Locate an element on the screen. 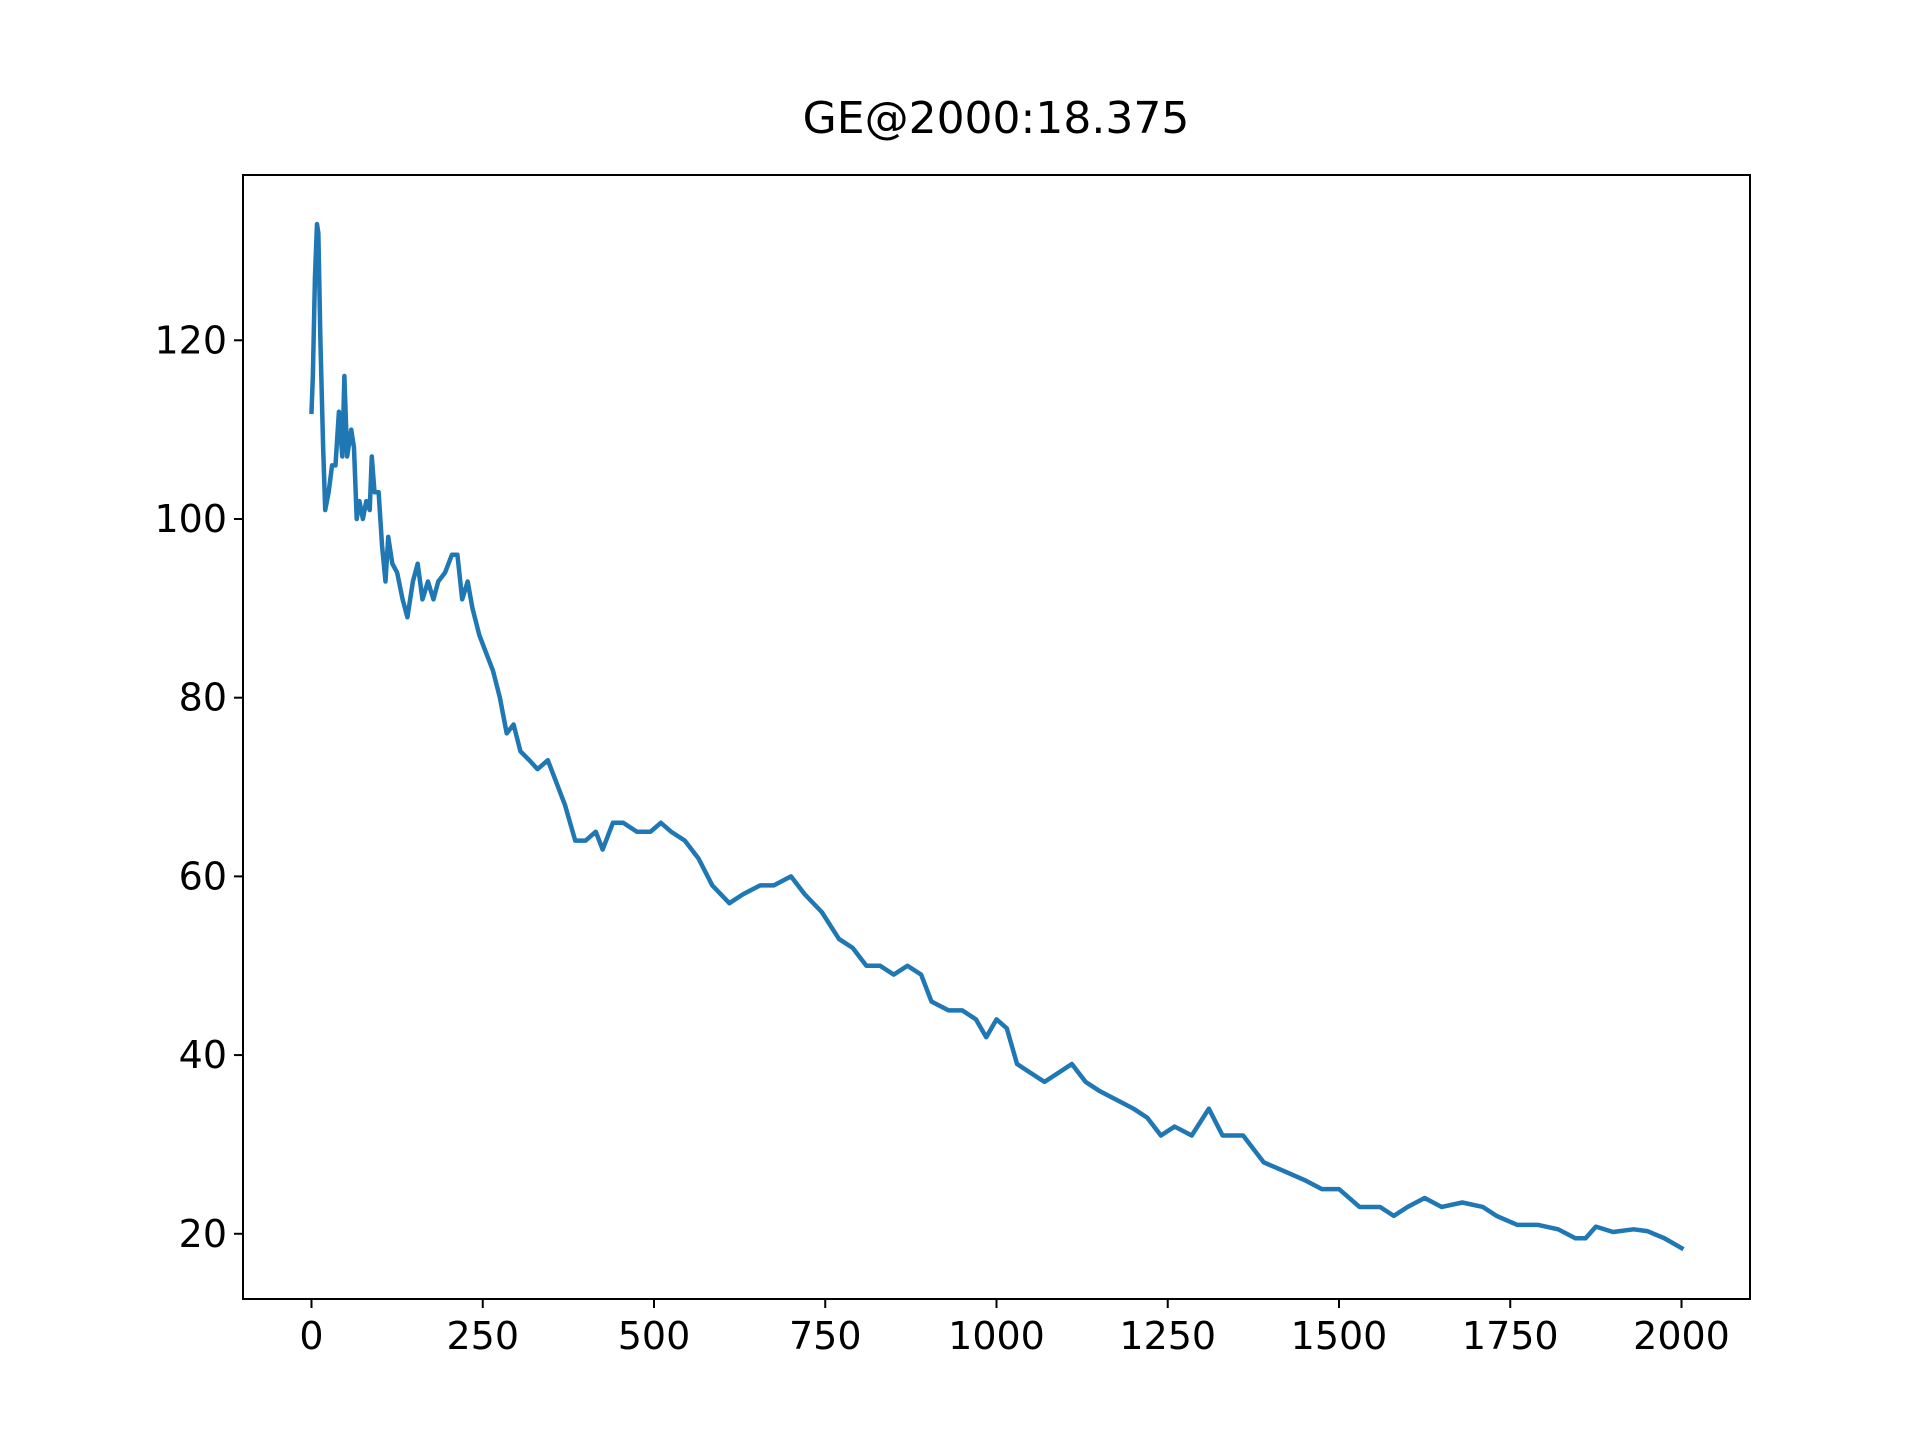 The image size is (1920, 1440). x-tick-label: 2000 is located at coordinates (1681, 1336).